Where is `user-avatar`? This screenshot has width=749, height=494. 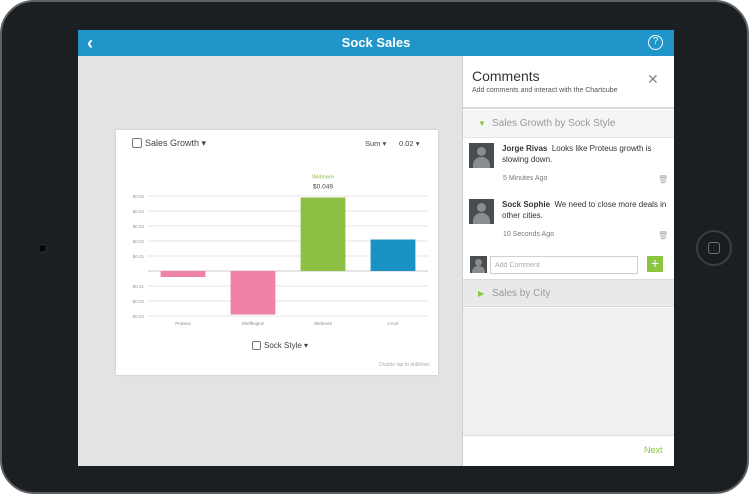 user-avatar is located at coordinates (478, 264).